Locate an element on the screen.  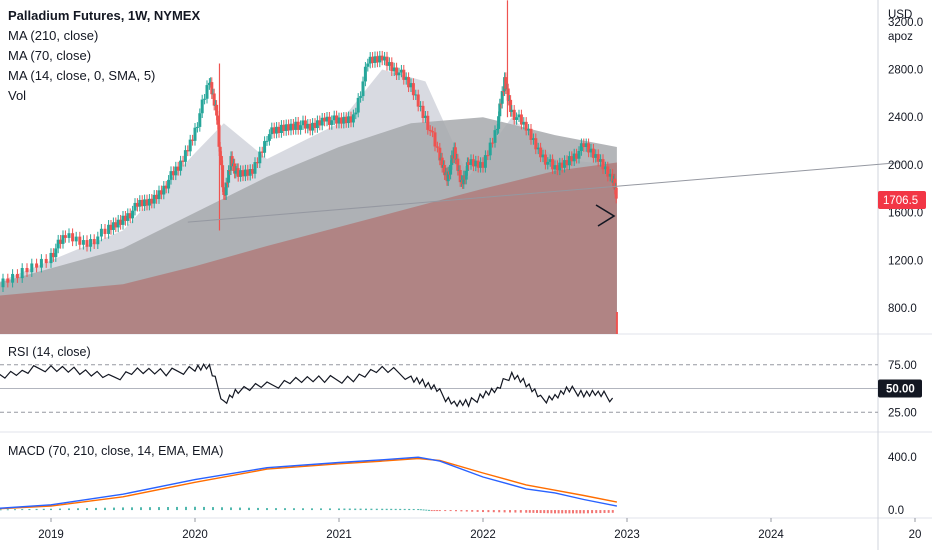
legend-title: Palladium Futures, 1W, NYMEX is located at coordinates (104, 15).